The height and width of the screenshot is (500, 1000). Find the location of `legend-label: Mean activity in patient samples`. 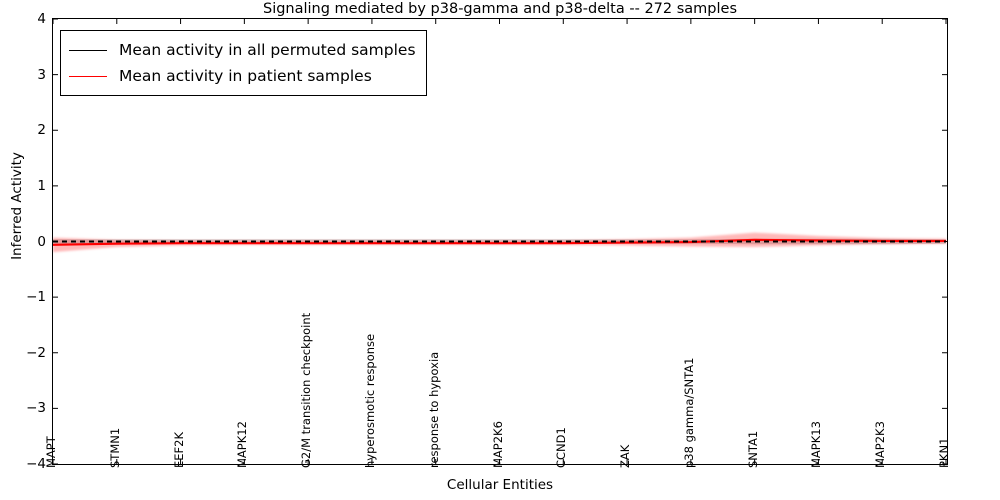

legend-label: Mean activity in patient samples is located at coordinates (245, 76).